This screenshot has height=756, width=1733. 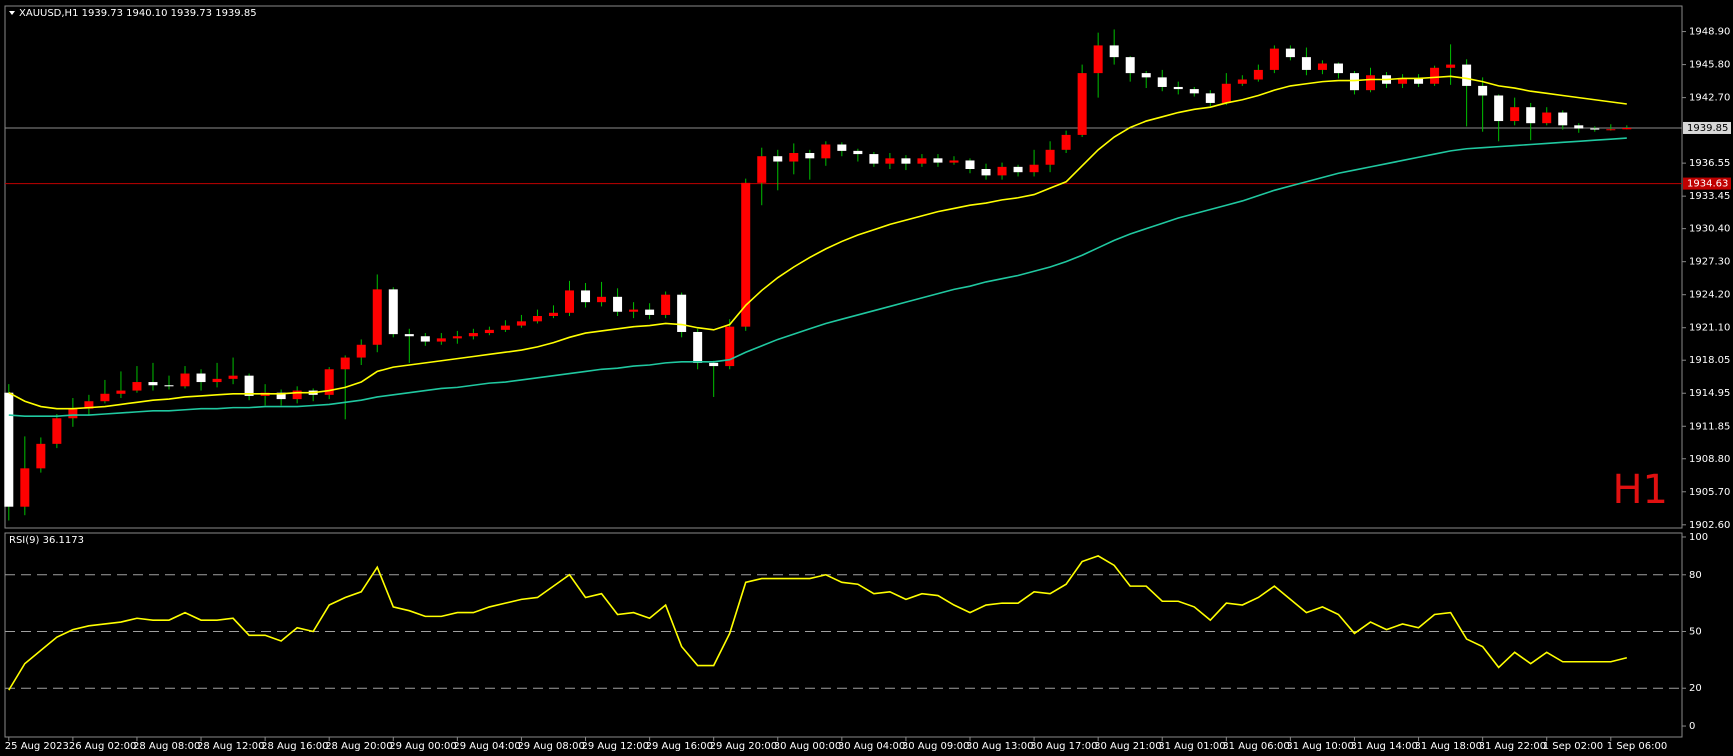 I want to click on dropdown-icon, so click(x=12, y=13).